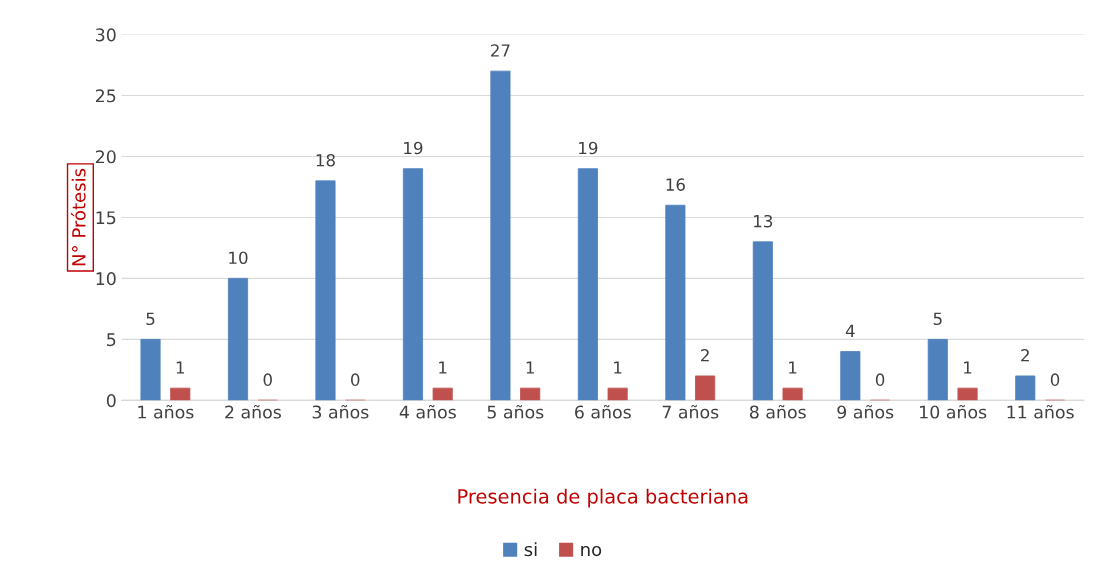 Image resolution: width=1106 pixels, height=576 pixels. Describe the element at coordinates (530, 549) in the screenshot. I see `legend-label: si` at that location.